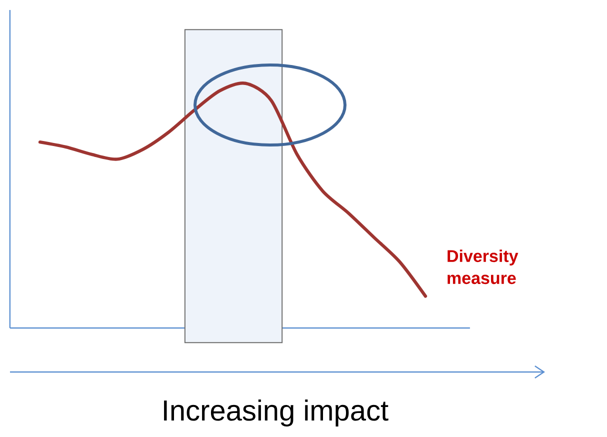 This screenshot has width=607, height=437. What do you see at coordinates (483, 267) in the screenshot?
I see `series-label: Diversity measure` at bounding box center [483, 267].